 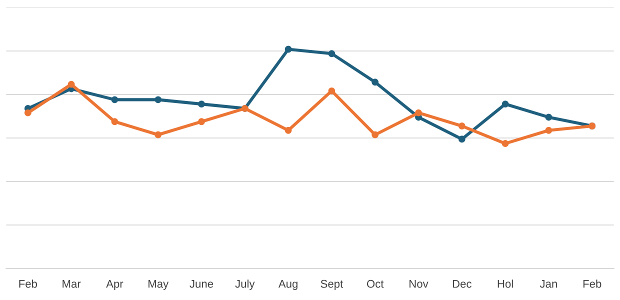 I want to click on x-tick-label: May, so click(x=158, y=285).